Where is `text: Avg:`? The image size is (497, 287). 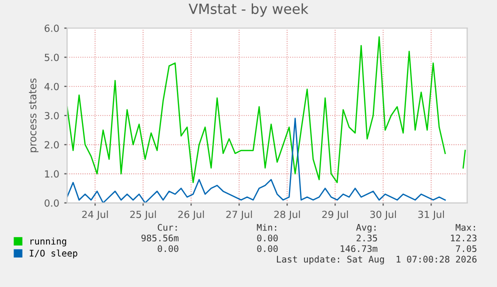 text: Avg: is located at coordinates (366, 228).